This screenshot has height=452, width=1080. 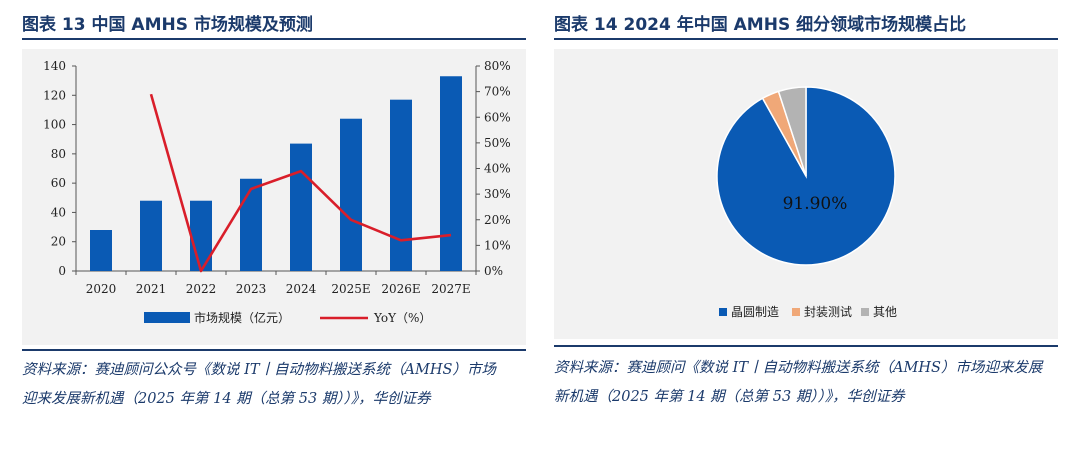 I want to click on yoy-line, so click(x=300, y=183).